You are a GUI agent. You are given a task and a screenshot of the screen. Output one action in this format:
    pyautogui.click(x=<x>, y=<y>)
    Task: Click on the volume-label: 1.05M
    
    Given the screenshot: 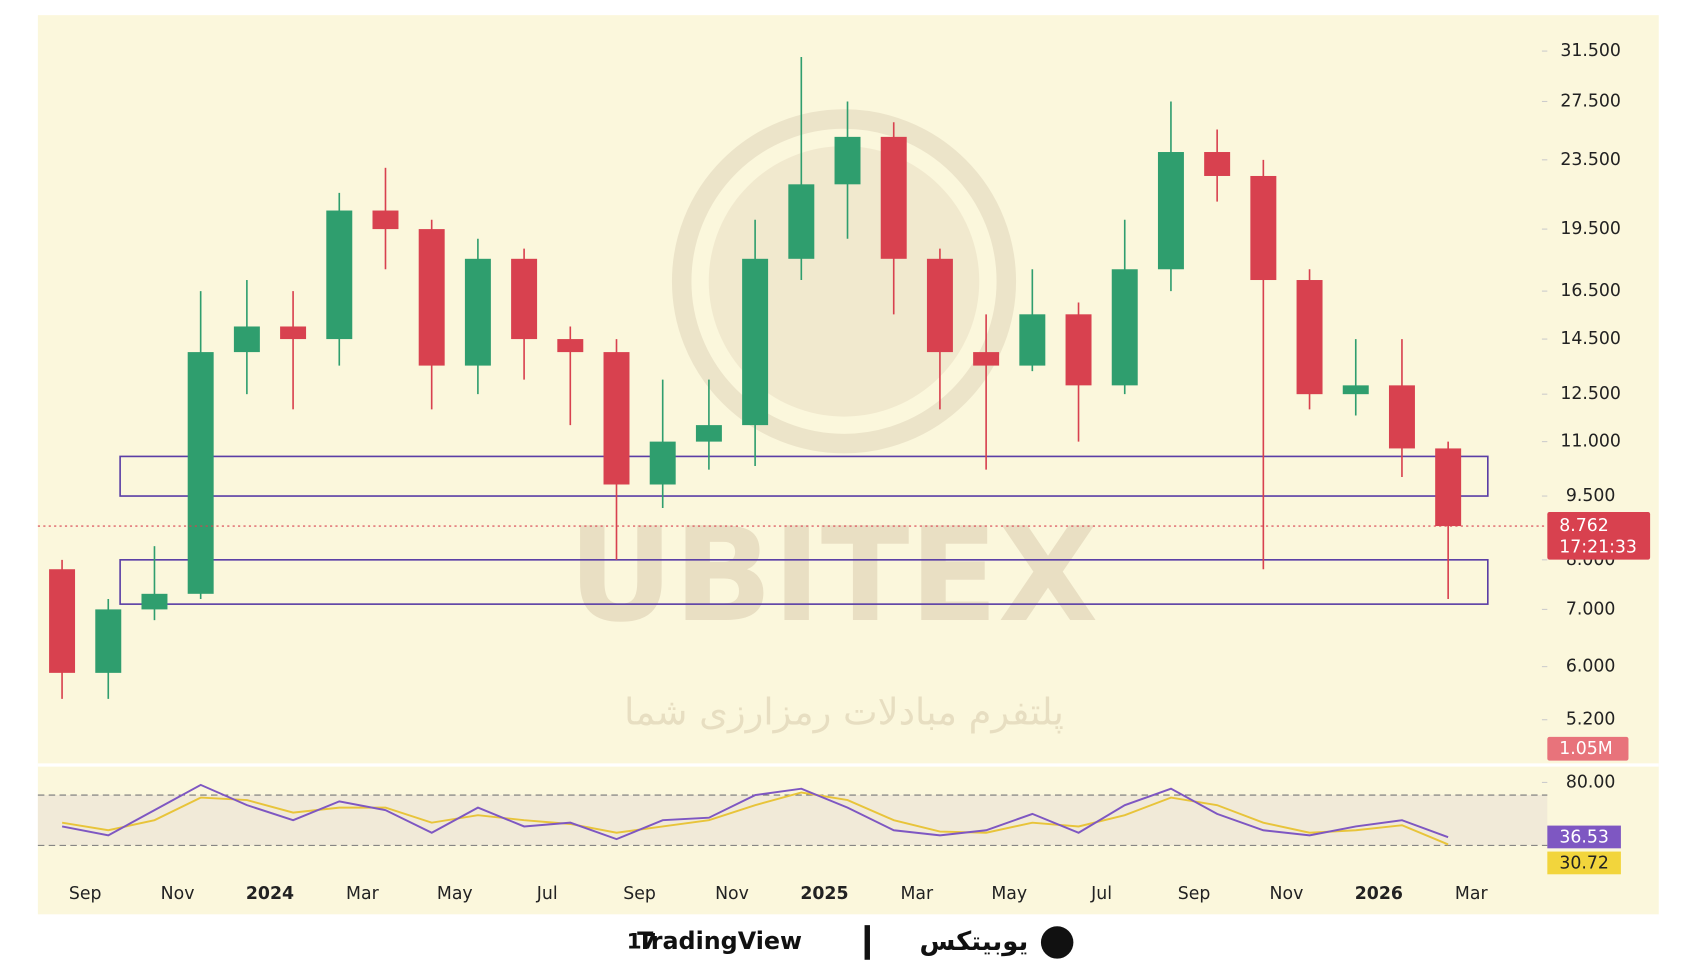 What is the action you would take?
    pyautogui.click(x=1585, y=749)
    